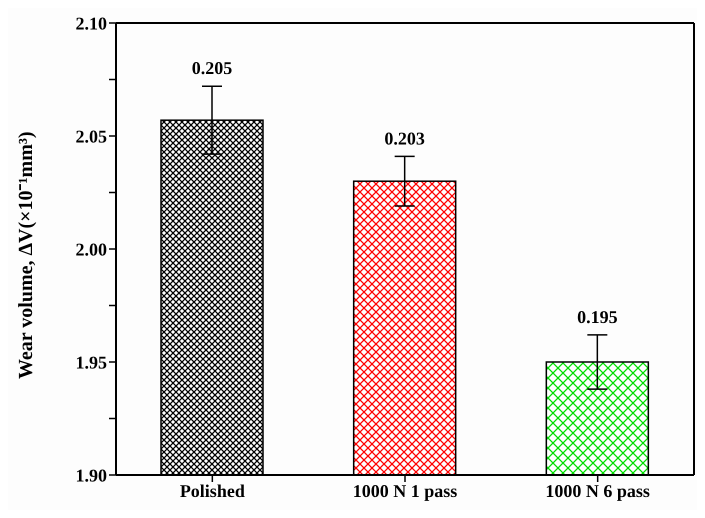 The height and width of the screenshot is (518, 705). I want to click on x-tick-label: 1000 N 6 pass, so click(597, 490).